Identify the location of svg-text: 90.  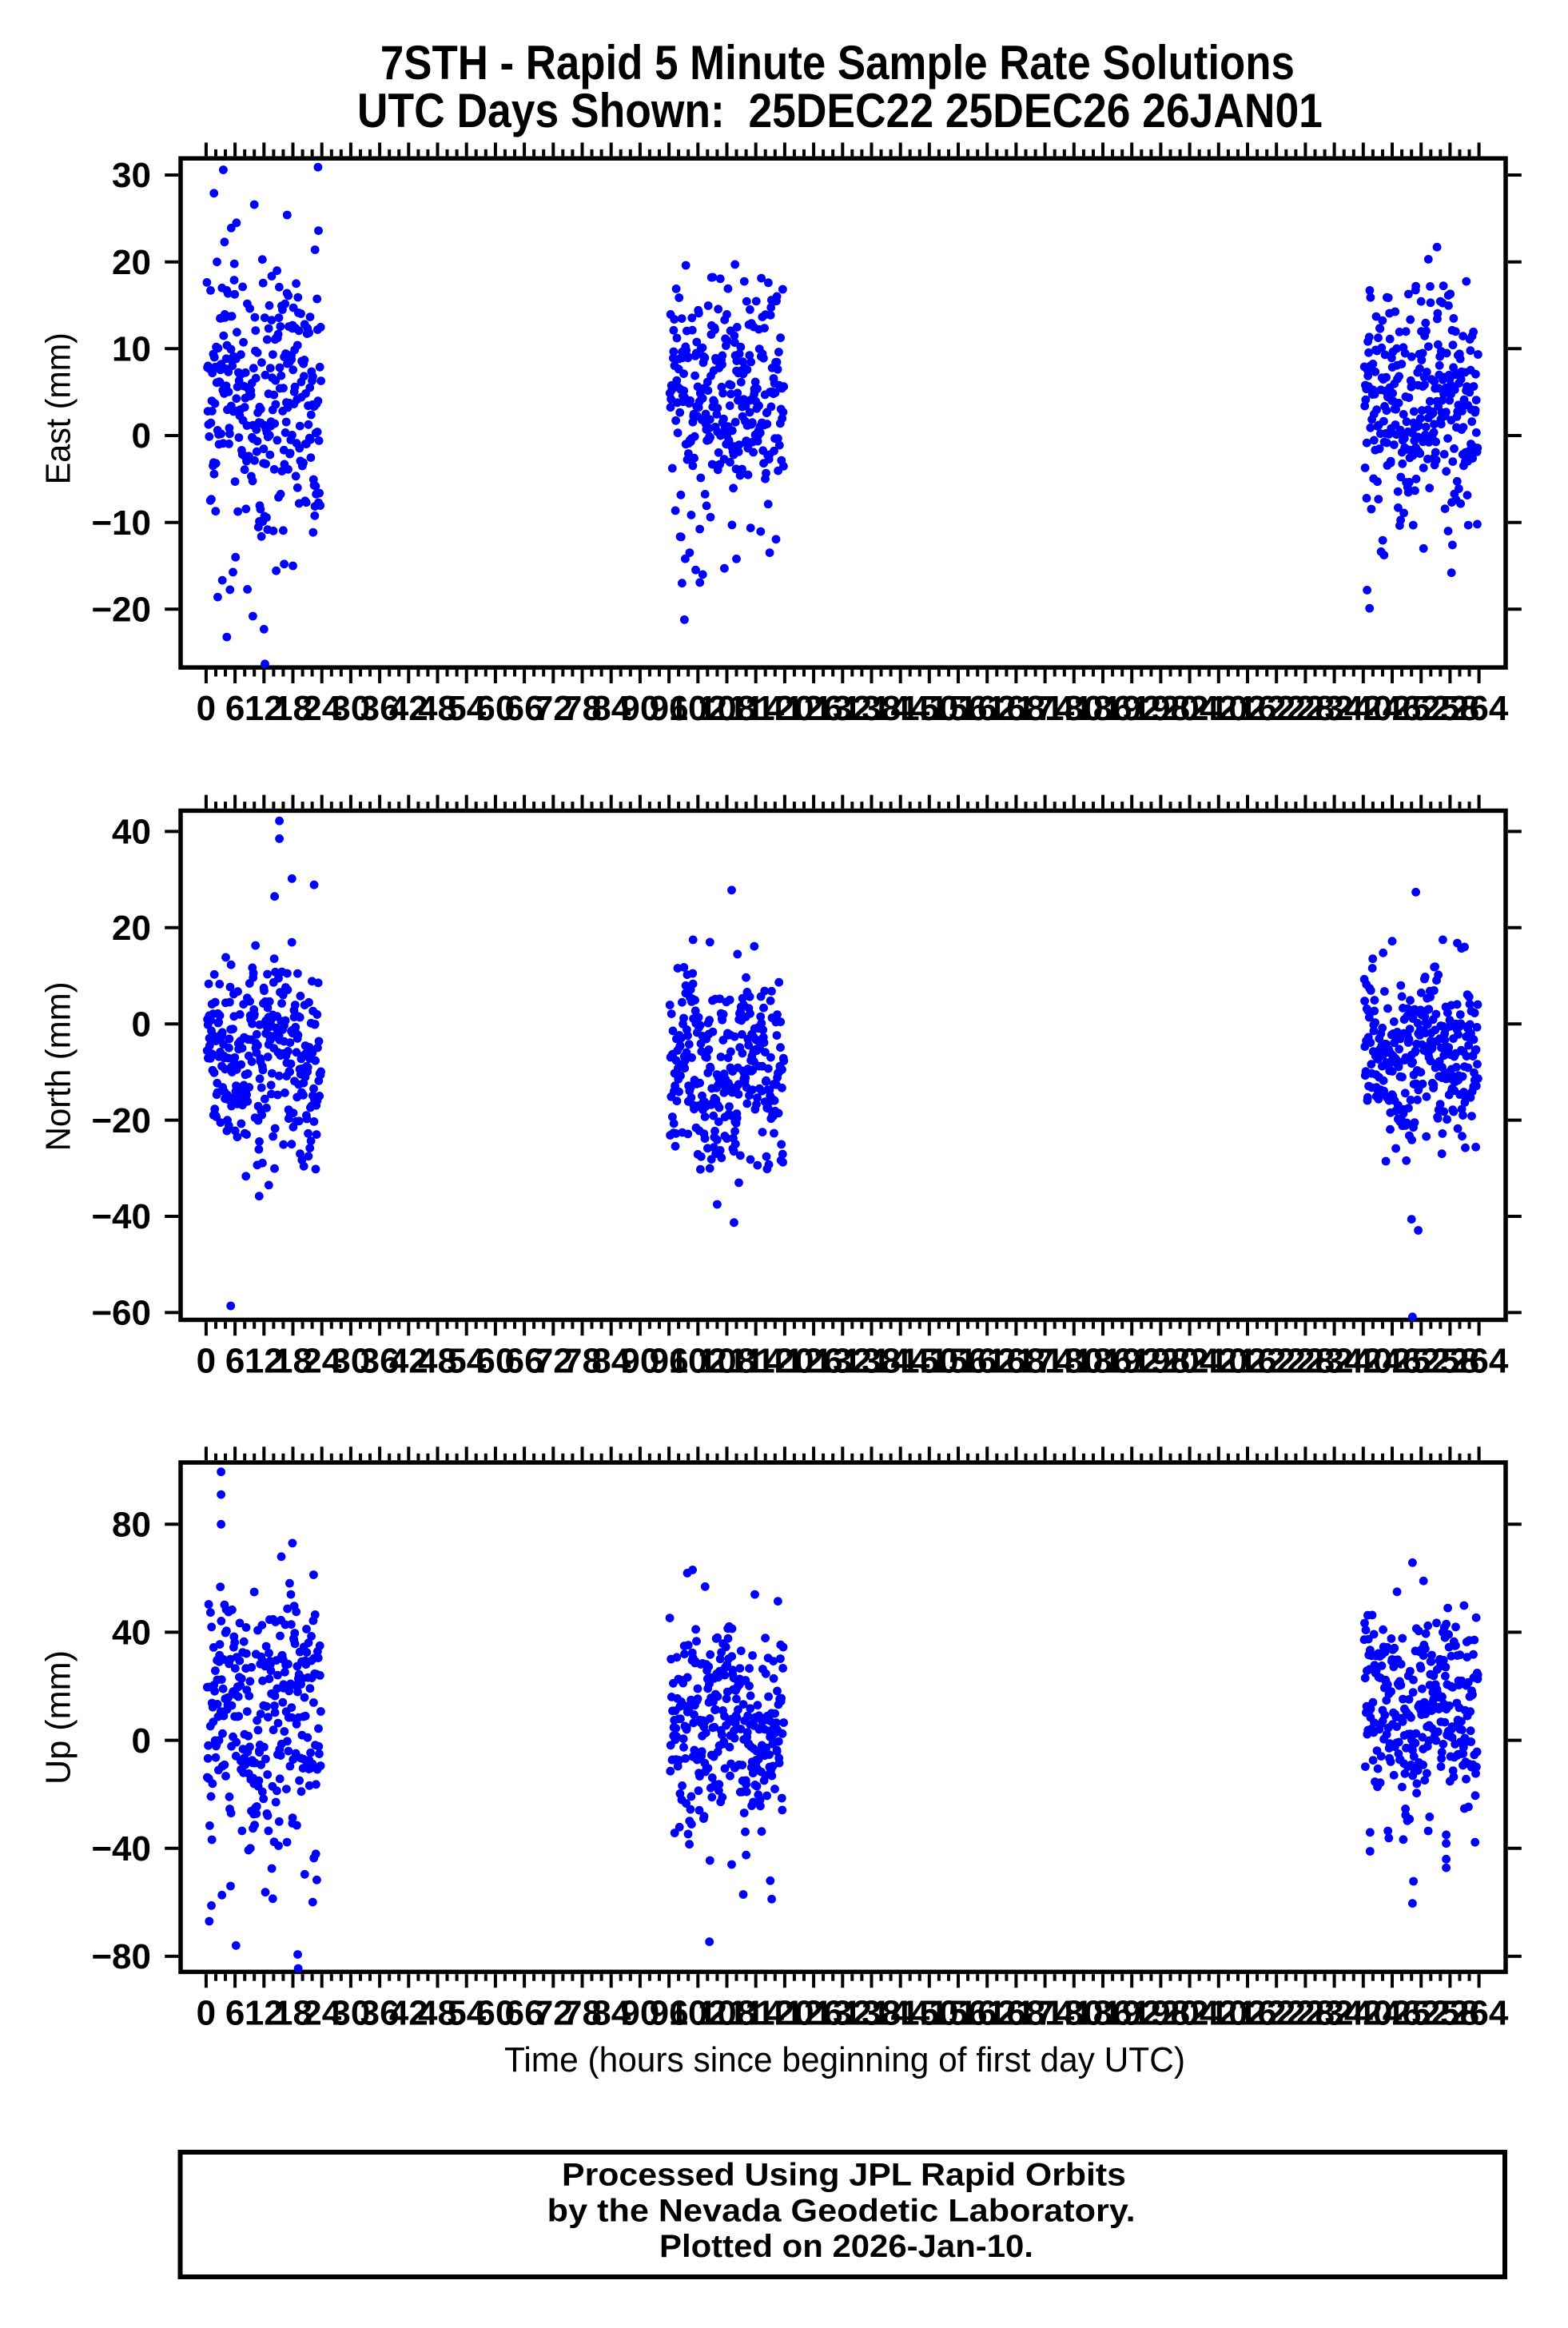
(639, 708).